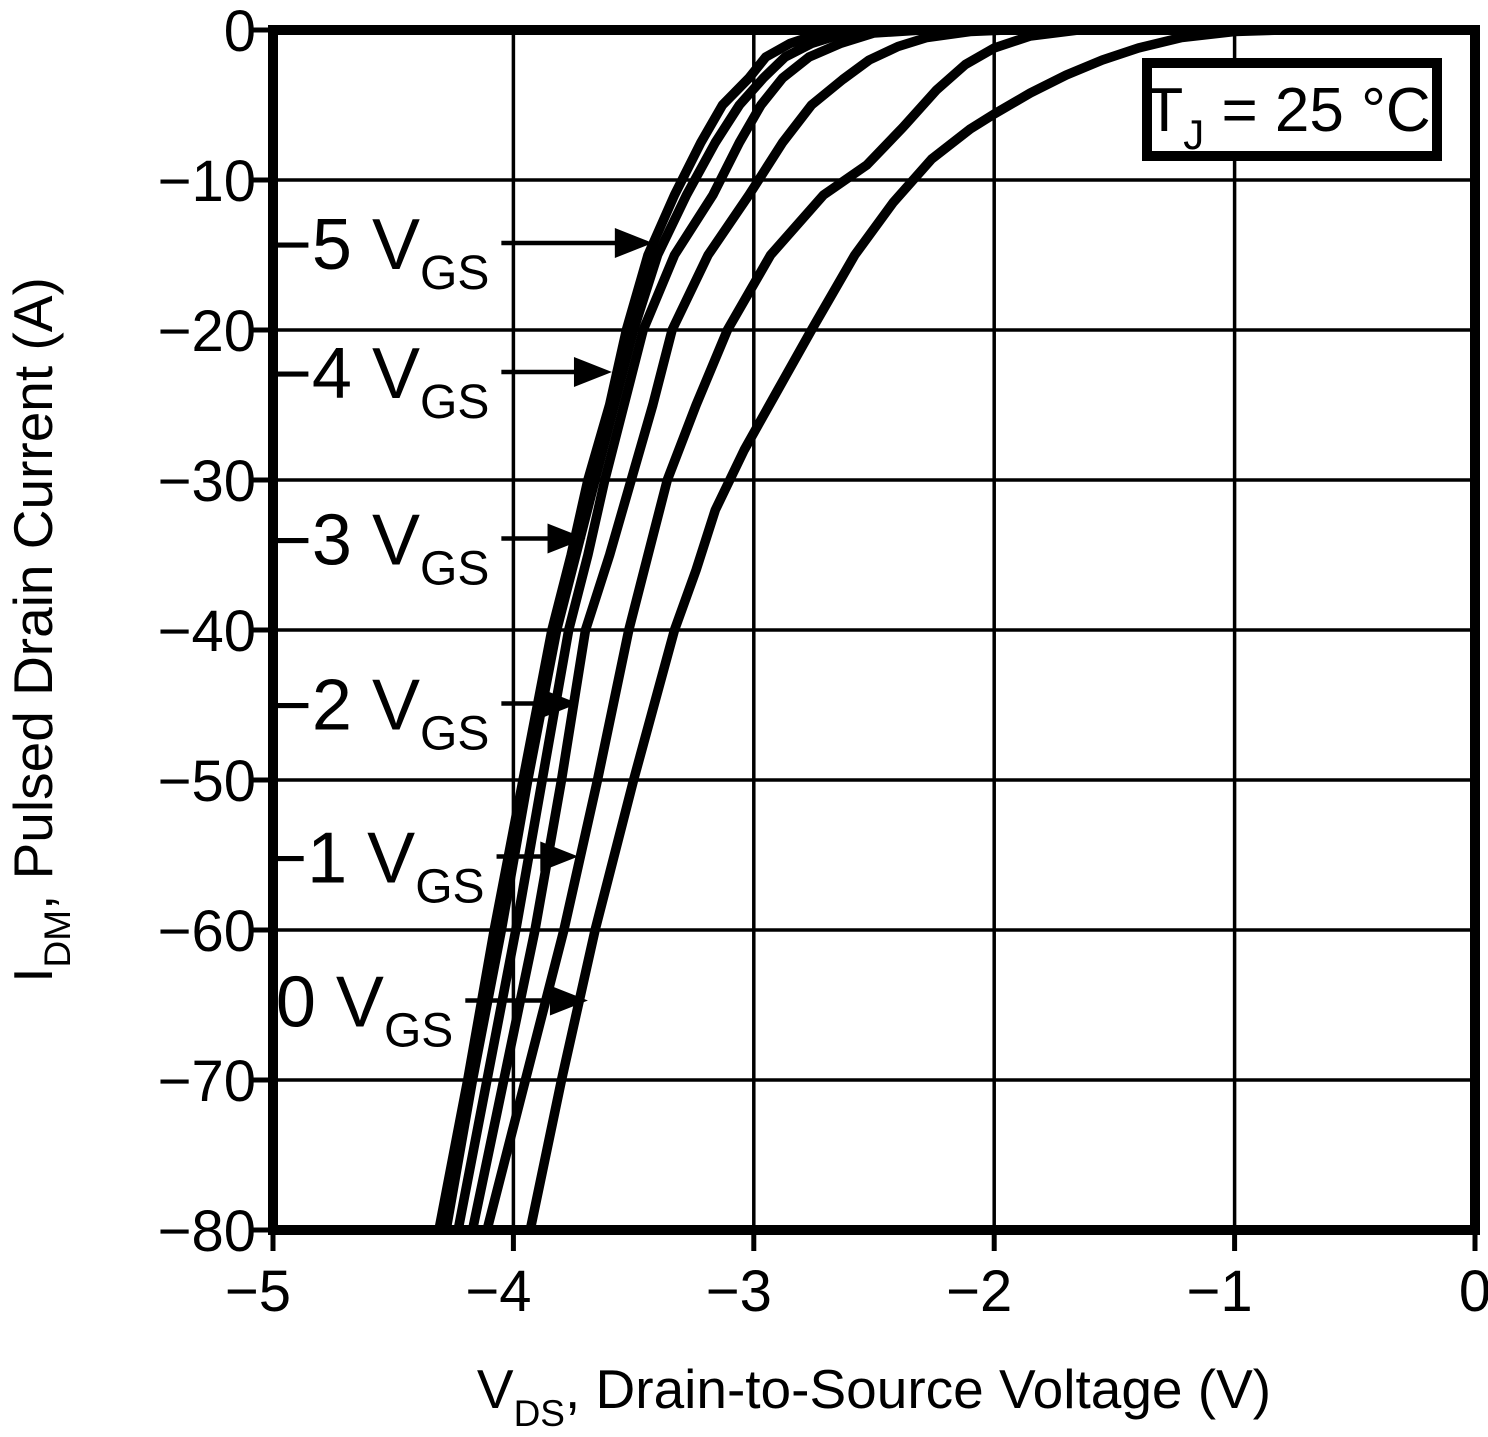 The width and height of the screenshot is (1488, 1437). Describe the element at coordinates (40, 630) in the screenshot. I see `y-axis-title: IDM, Pulsed Drain Current (A)` at that location.